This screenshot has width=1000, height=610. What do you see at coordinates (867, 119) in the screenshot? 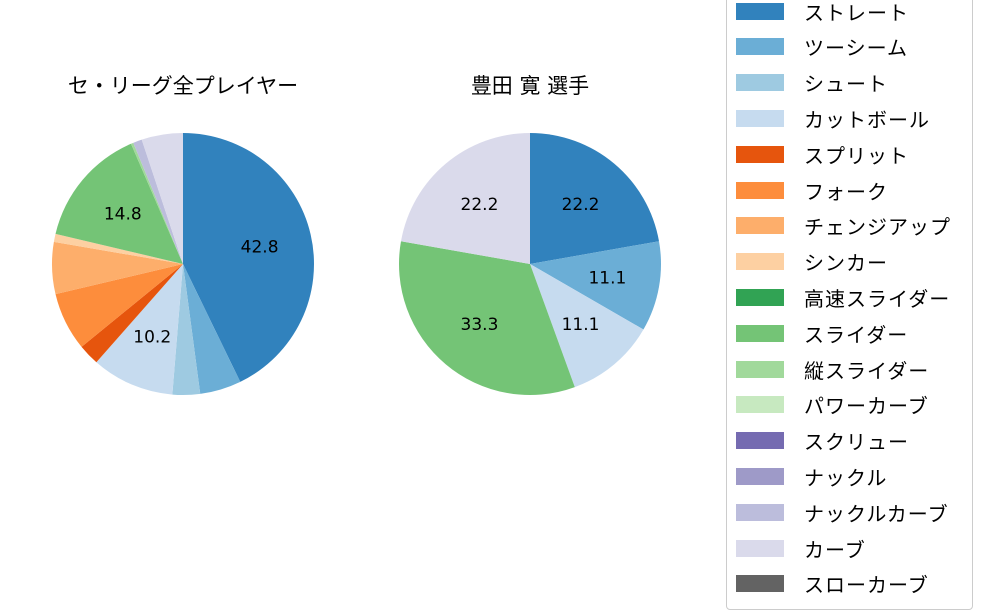
I see `legend-label: カットボール` at bounding box center [867, 119].